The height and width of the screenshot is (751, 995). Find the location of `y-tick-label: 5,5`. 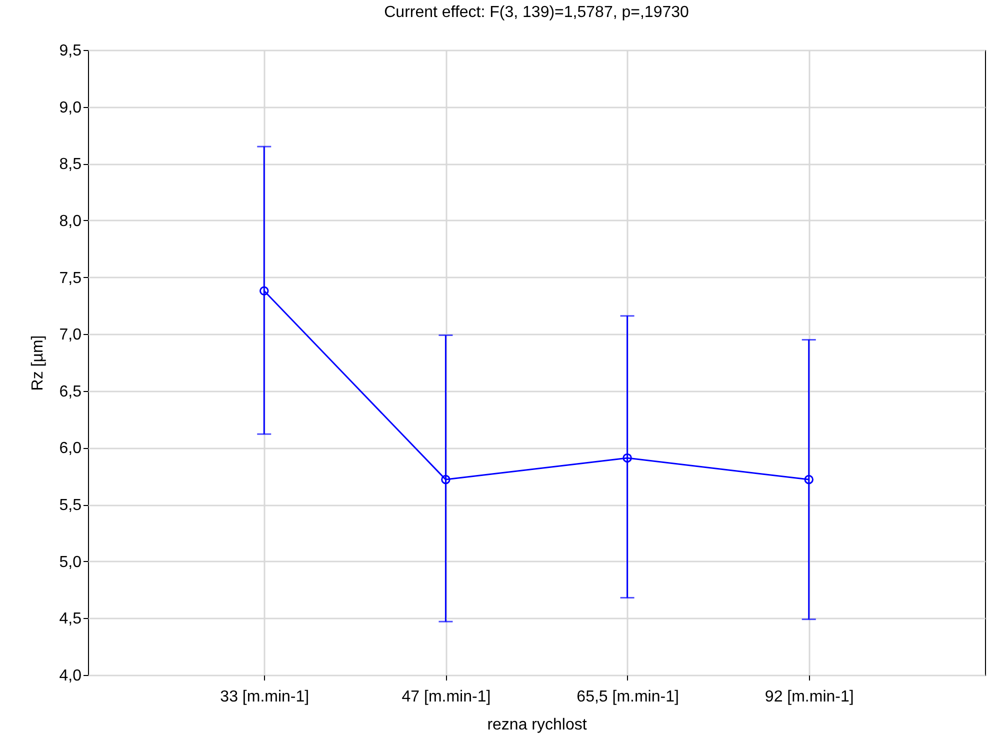

y-tick-label: 5,5 is located at coordinates (70, 505).